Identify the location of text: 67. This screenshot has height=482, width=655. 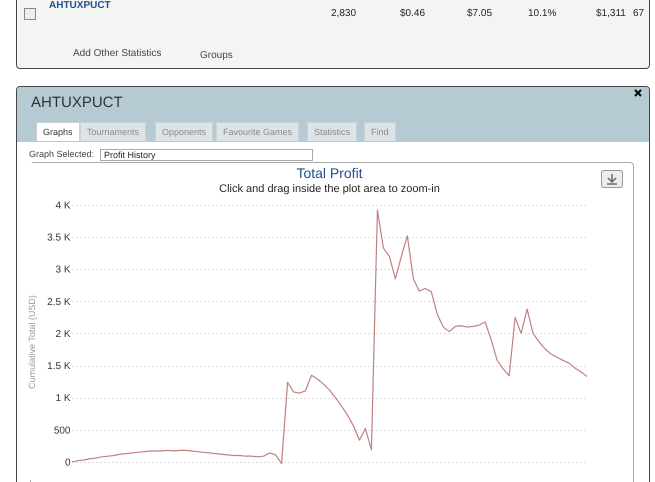
(638, 13).